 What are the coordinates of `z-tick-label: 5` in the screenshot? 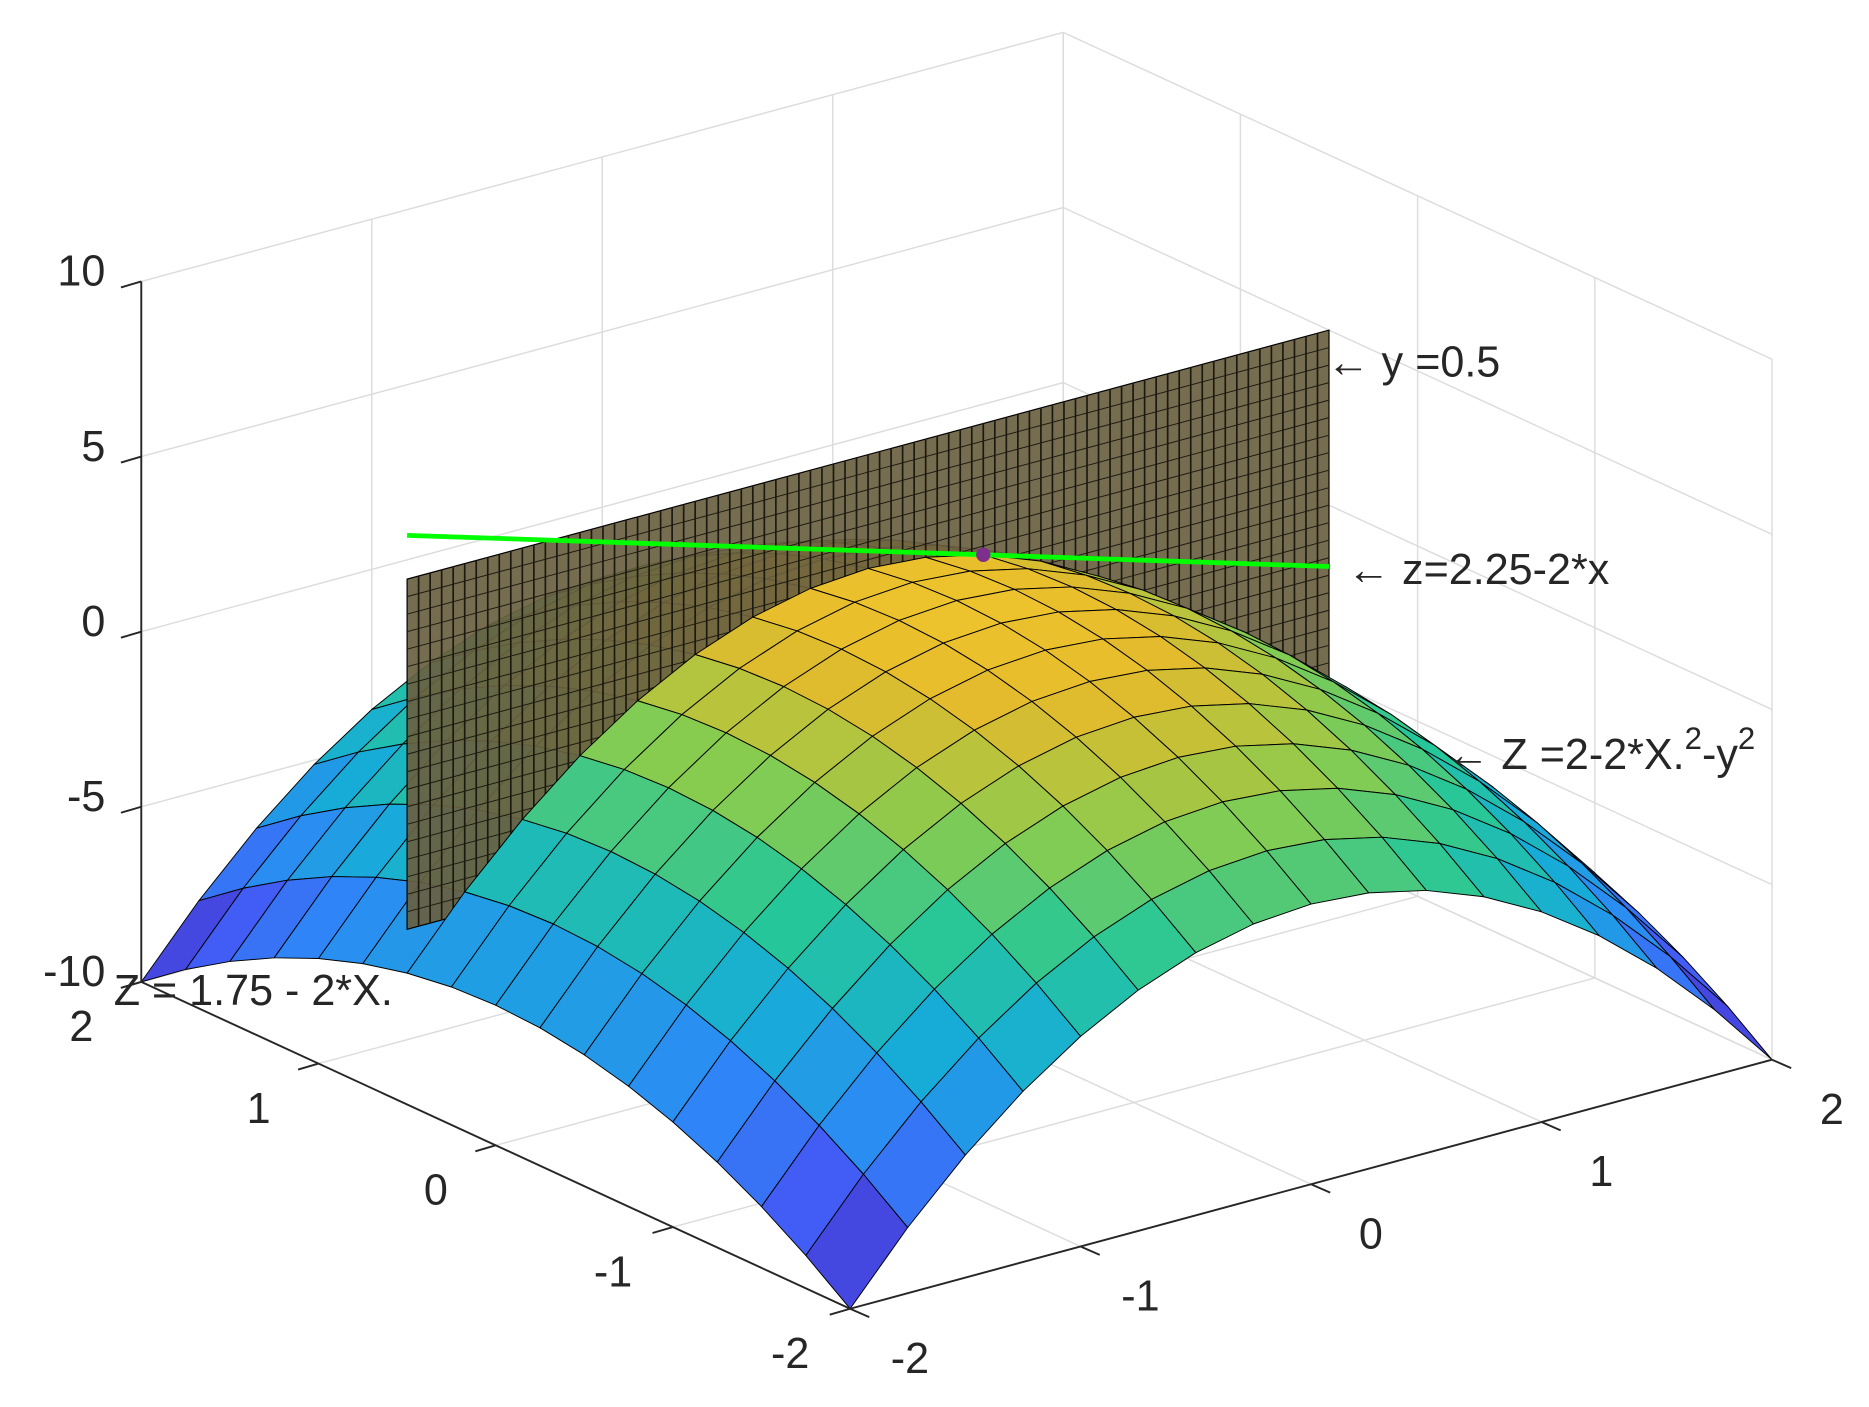 It's located at (93, 447).